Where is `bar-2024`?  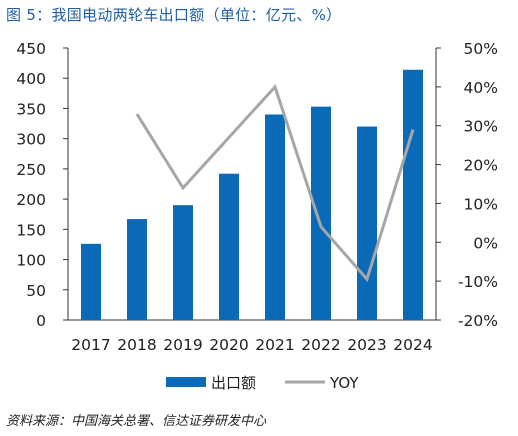
bar-2024 is located at coordinates (413, 194).